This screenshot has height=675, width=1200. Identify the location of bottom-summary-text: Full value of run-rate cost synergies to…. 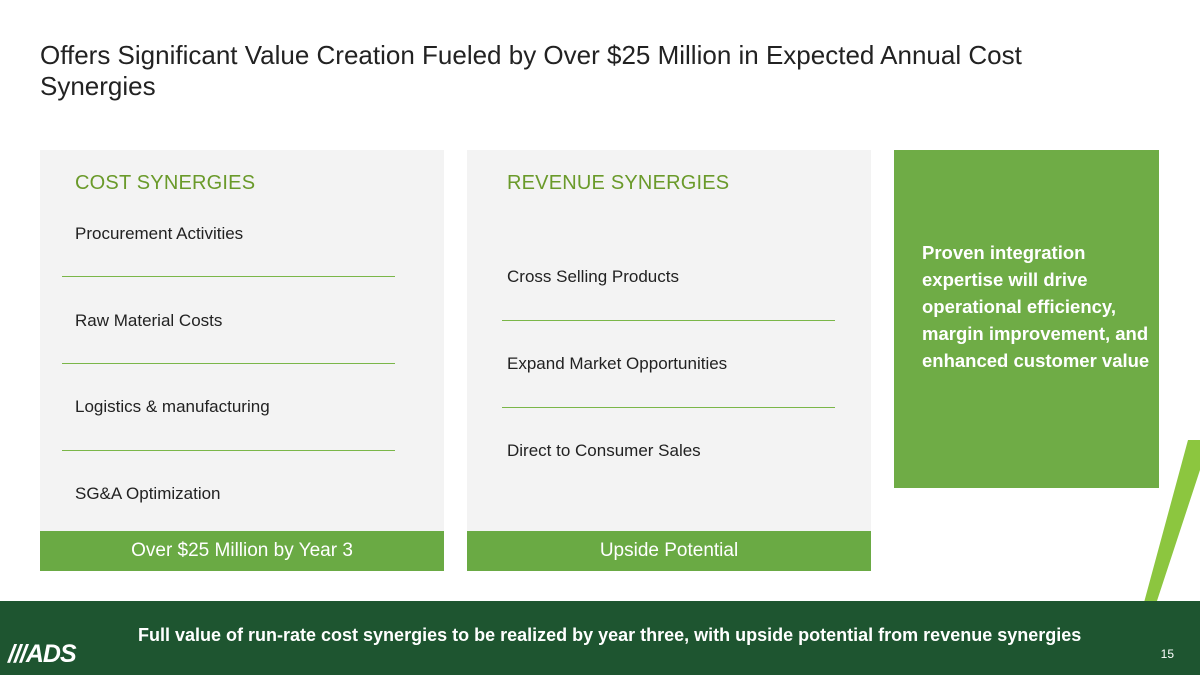
(610, 635).